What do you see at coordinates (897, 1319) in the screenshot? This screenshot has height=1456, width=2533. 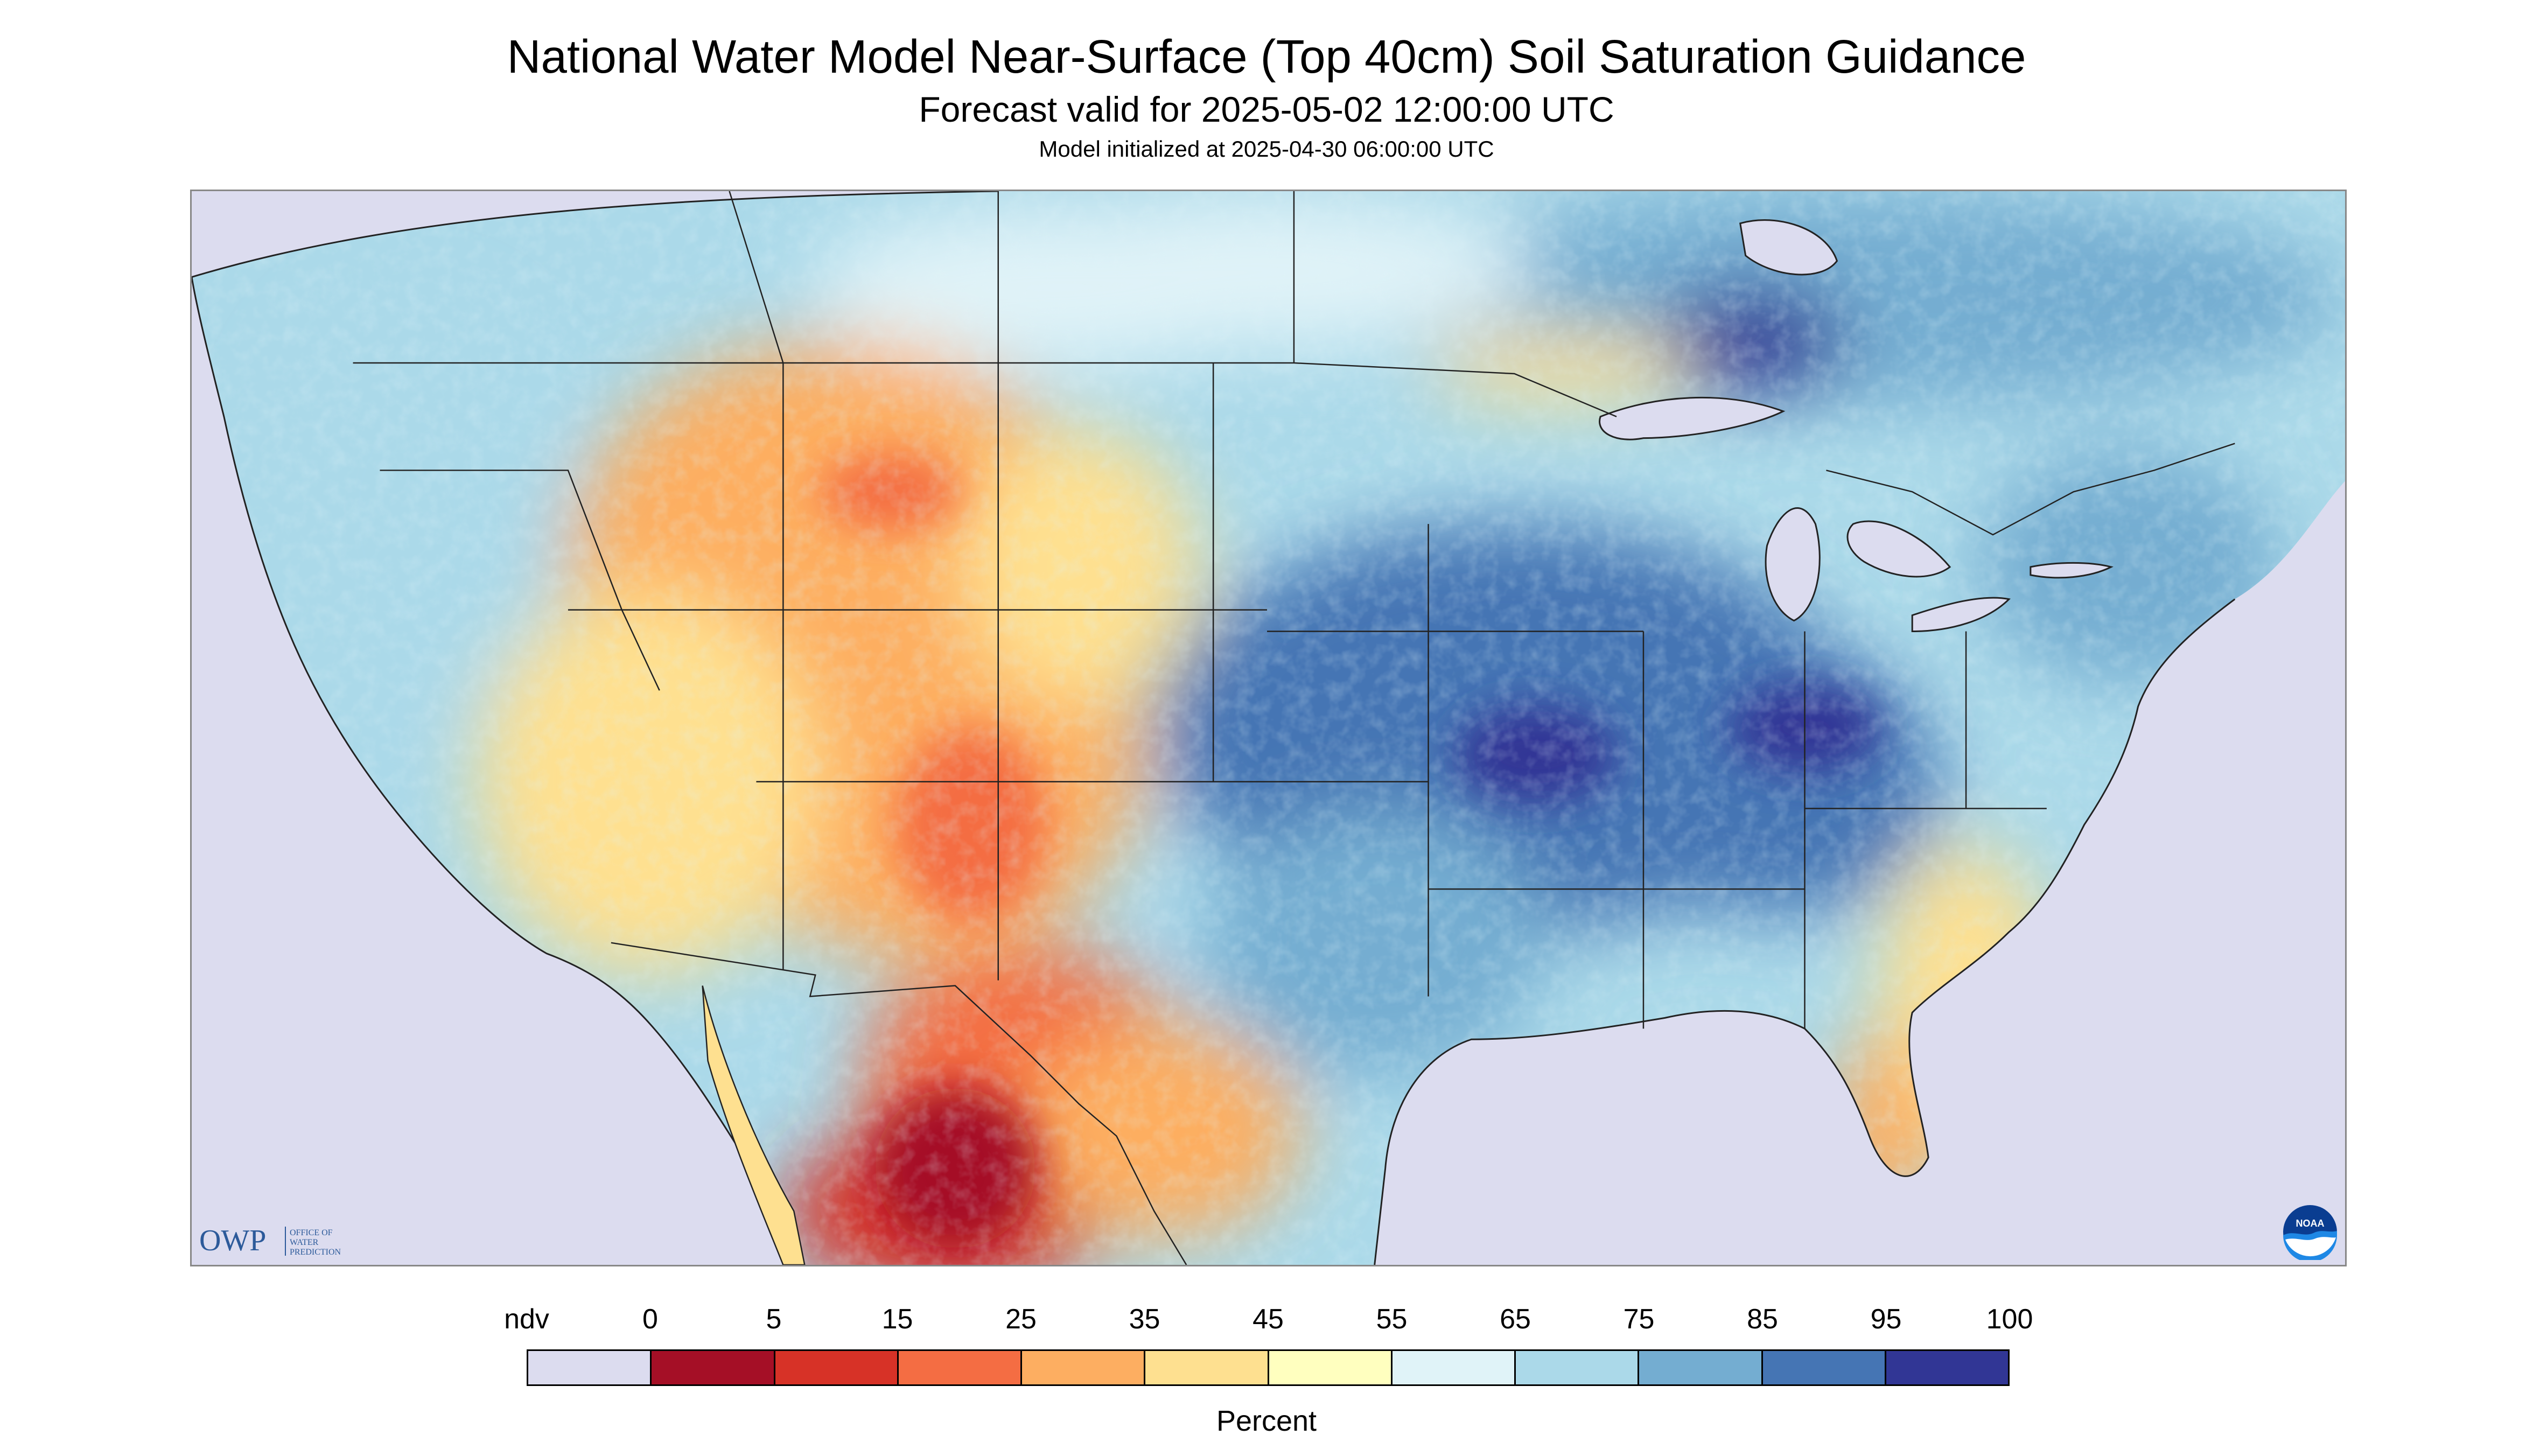 I see `legend-tick-15: 15` at bounding box center [897, 1319].